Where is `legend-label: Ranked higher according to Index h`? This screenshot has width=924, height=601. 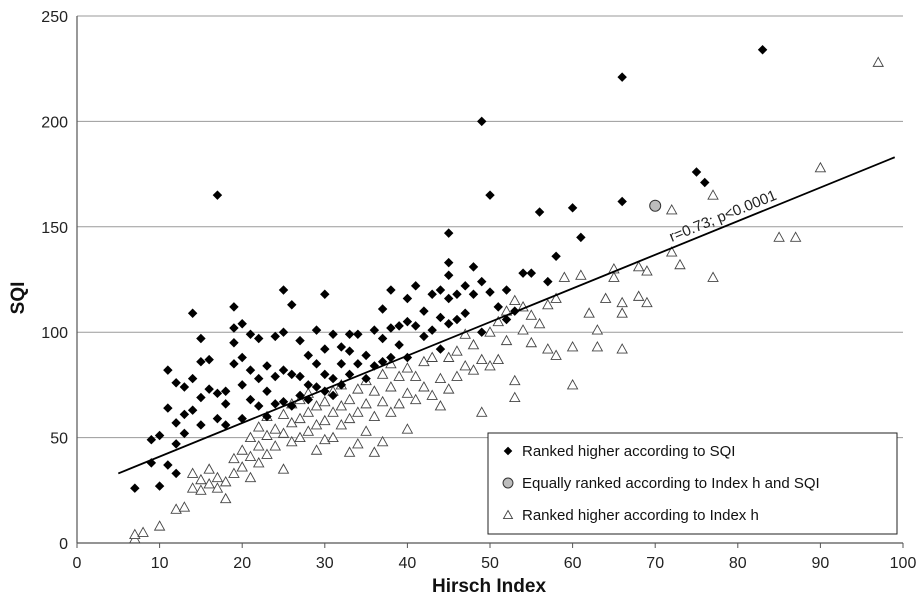 legend-label: Ranked higher according to Index h is located at coordinates (640, 515).